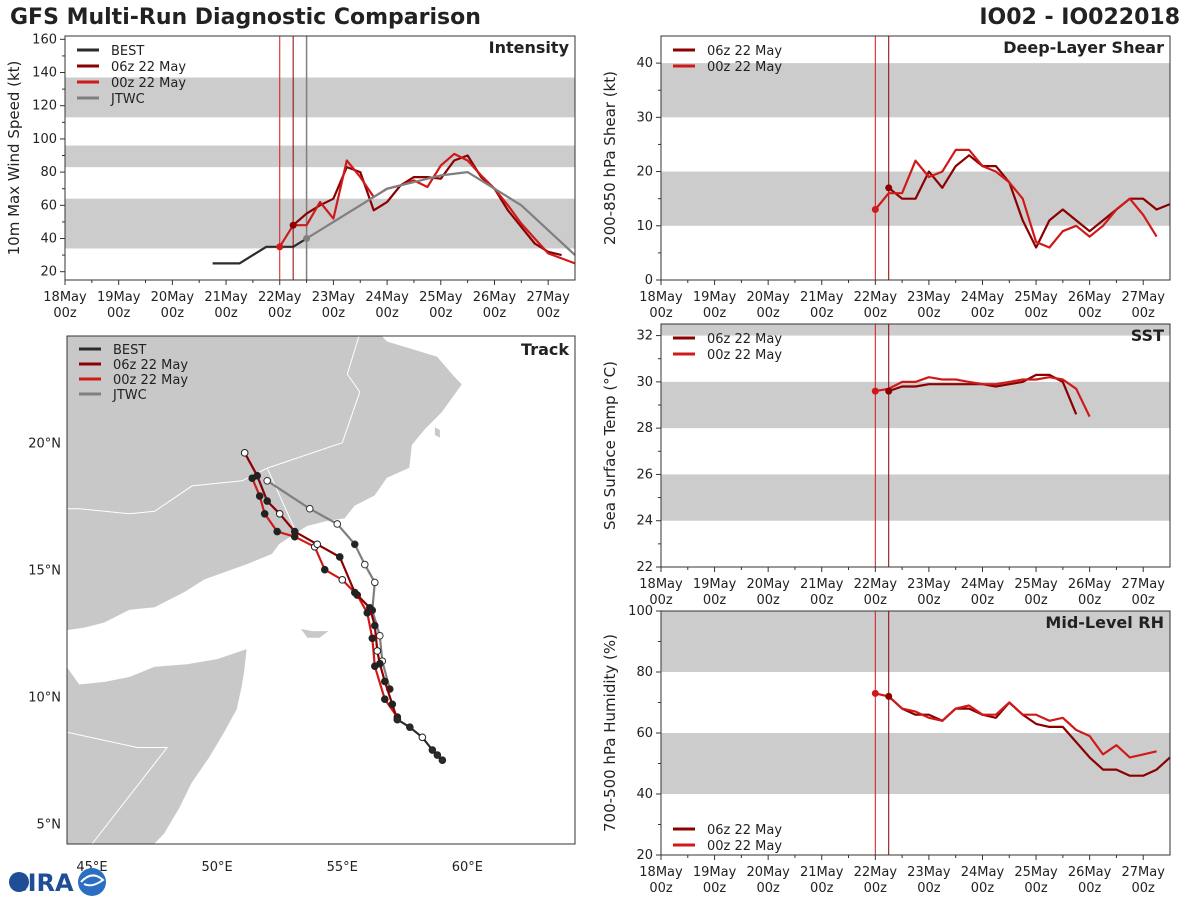 The width and height of the screenshot is (1200, 900). What do you see at coordinates (744, 846) in the screenshot?
I see `rh-legend-label: 00z 22 May` at bounding box center [744, 846].